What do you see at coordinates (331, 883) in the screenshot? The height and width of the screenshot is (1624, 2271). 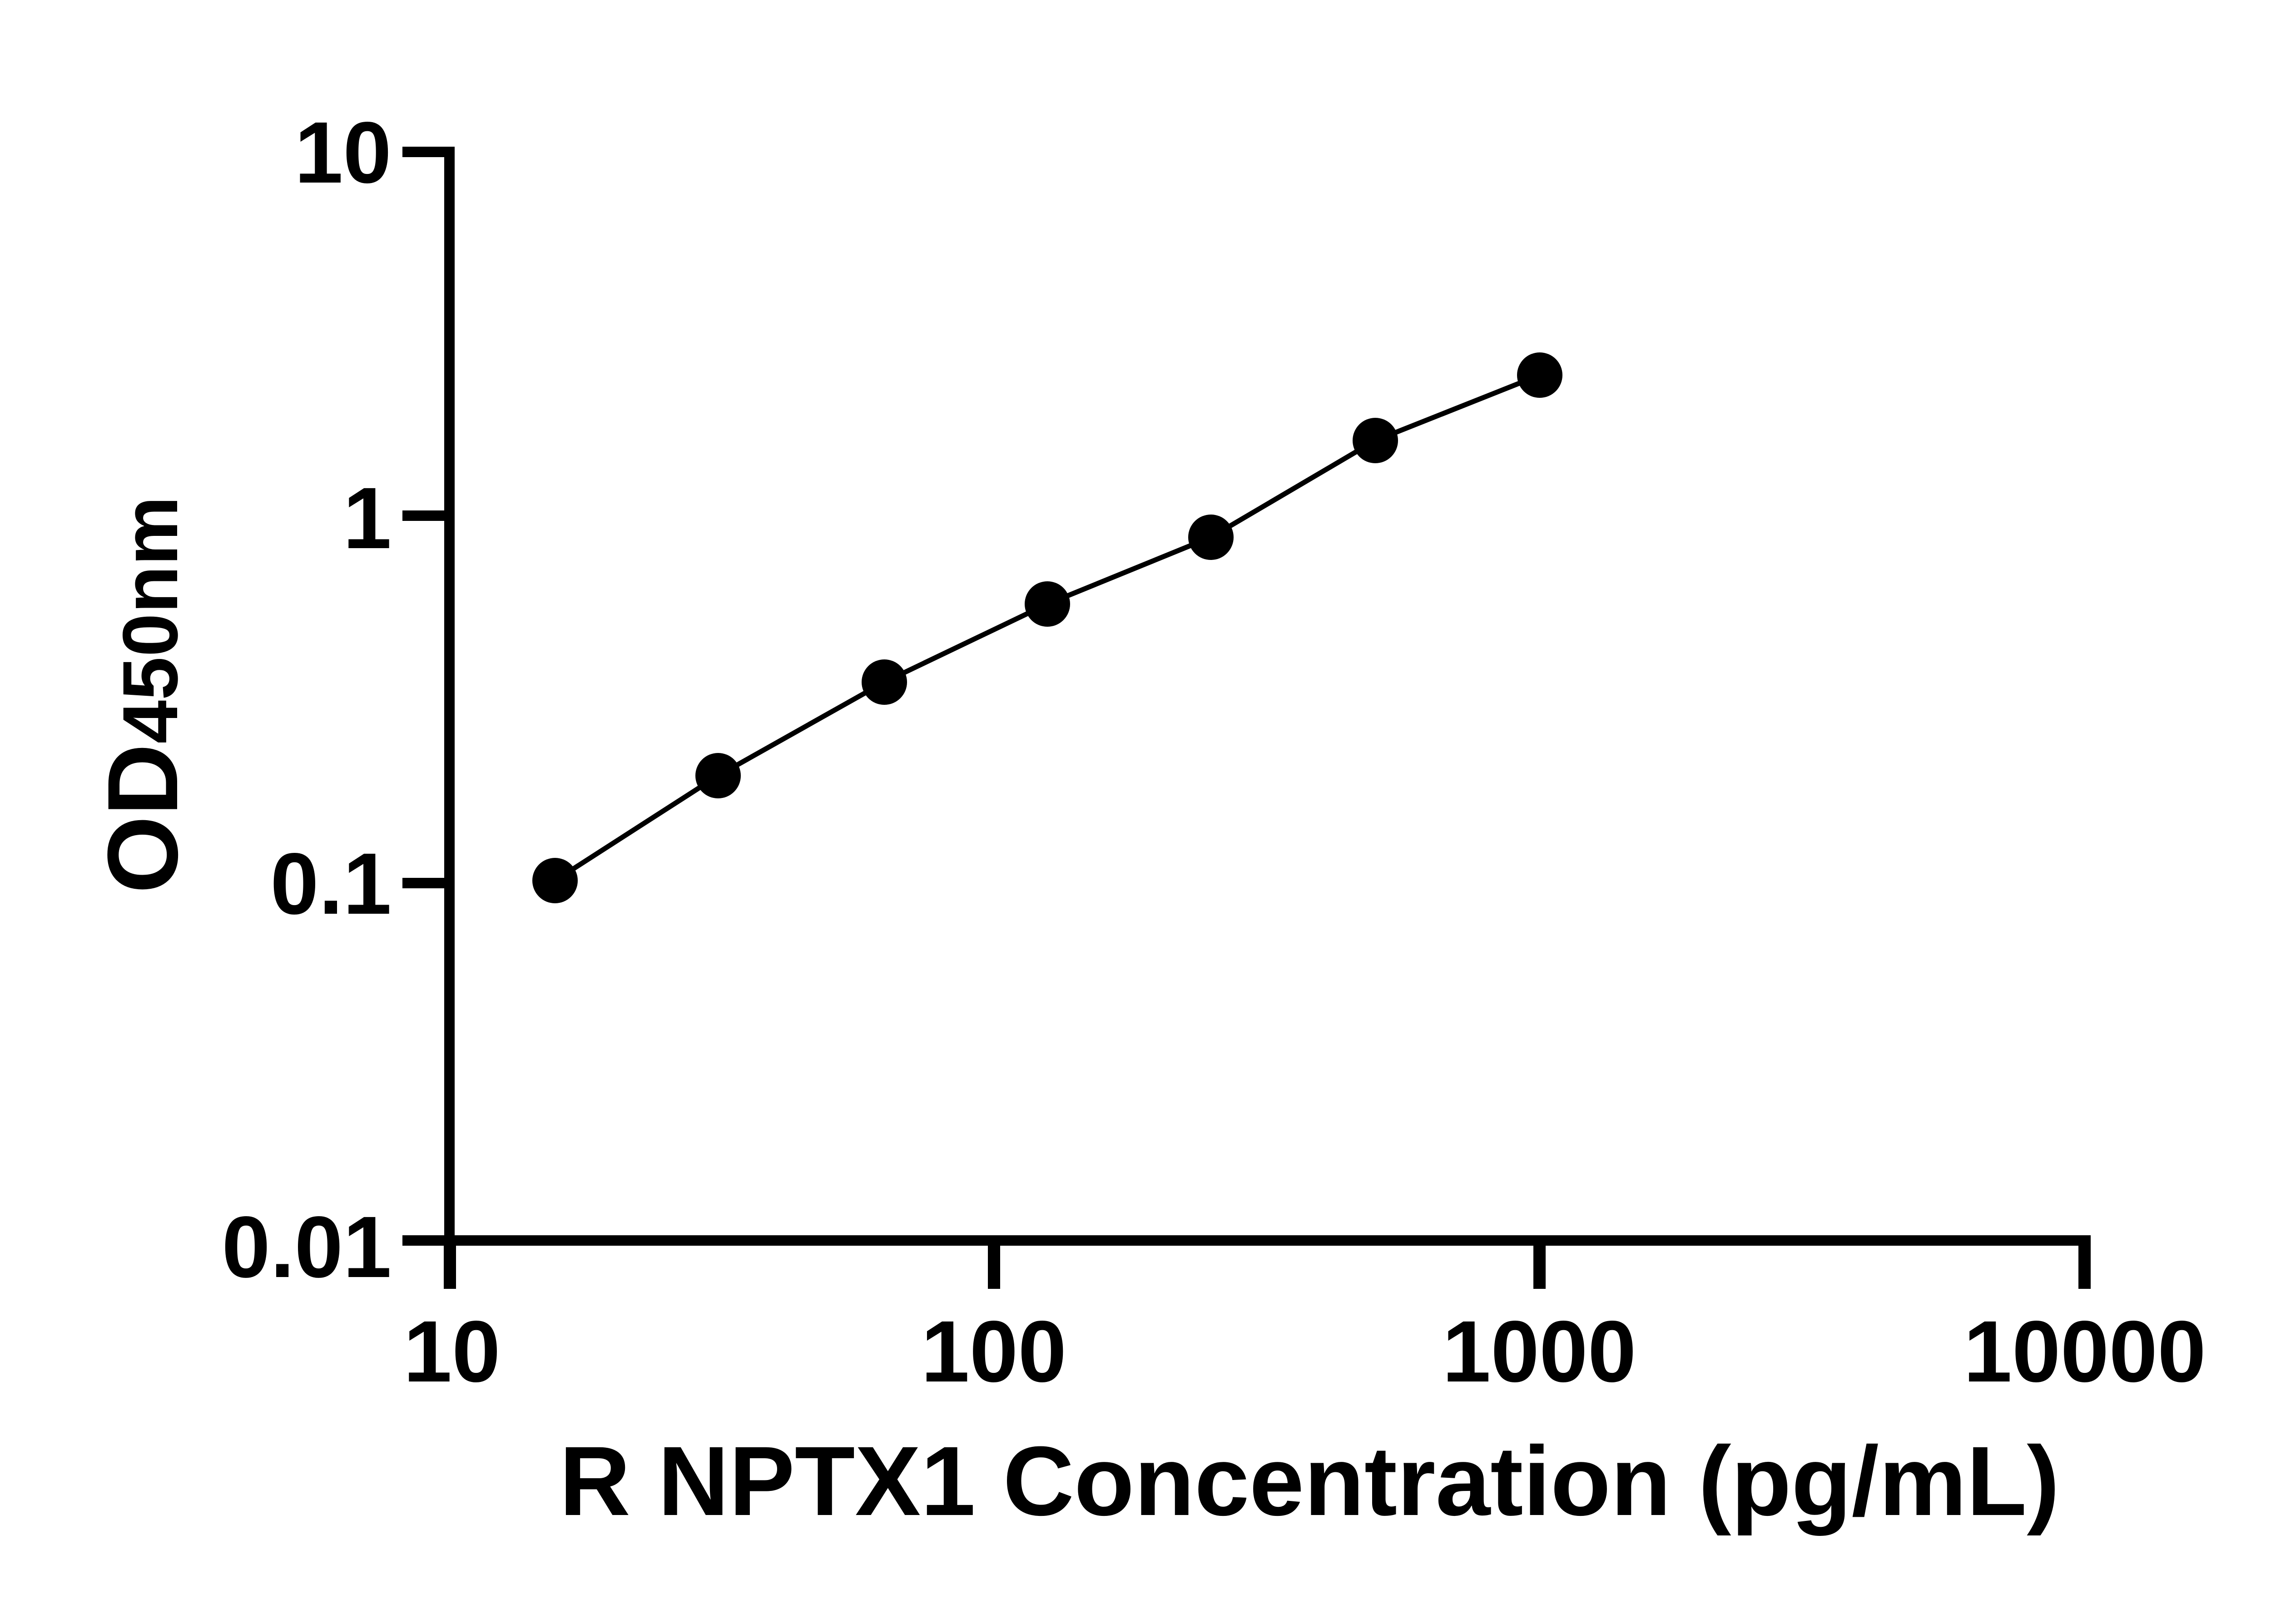 I see `svg-text: 0.1` at bounding box center [331, 883].